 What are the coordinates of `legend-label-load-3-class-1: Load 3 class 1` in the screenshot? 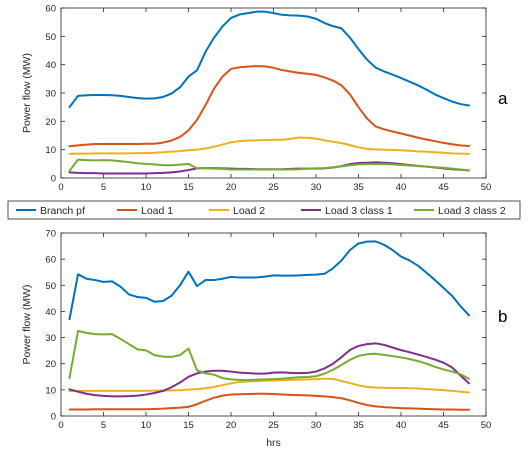 It's located at (359, 211).